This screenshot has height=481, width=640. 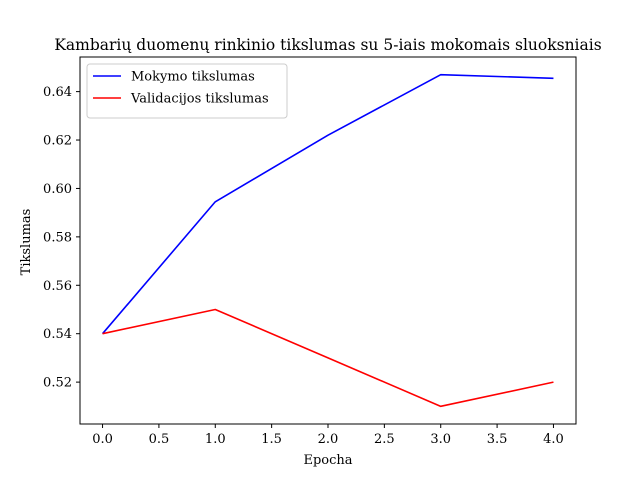 What do you see at coordinates (57, 334) in the screenshot?
I see `y-tick-label: 0.54` at bounding box center [57, 334].